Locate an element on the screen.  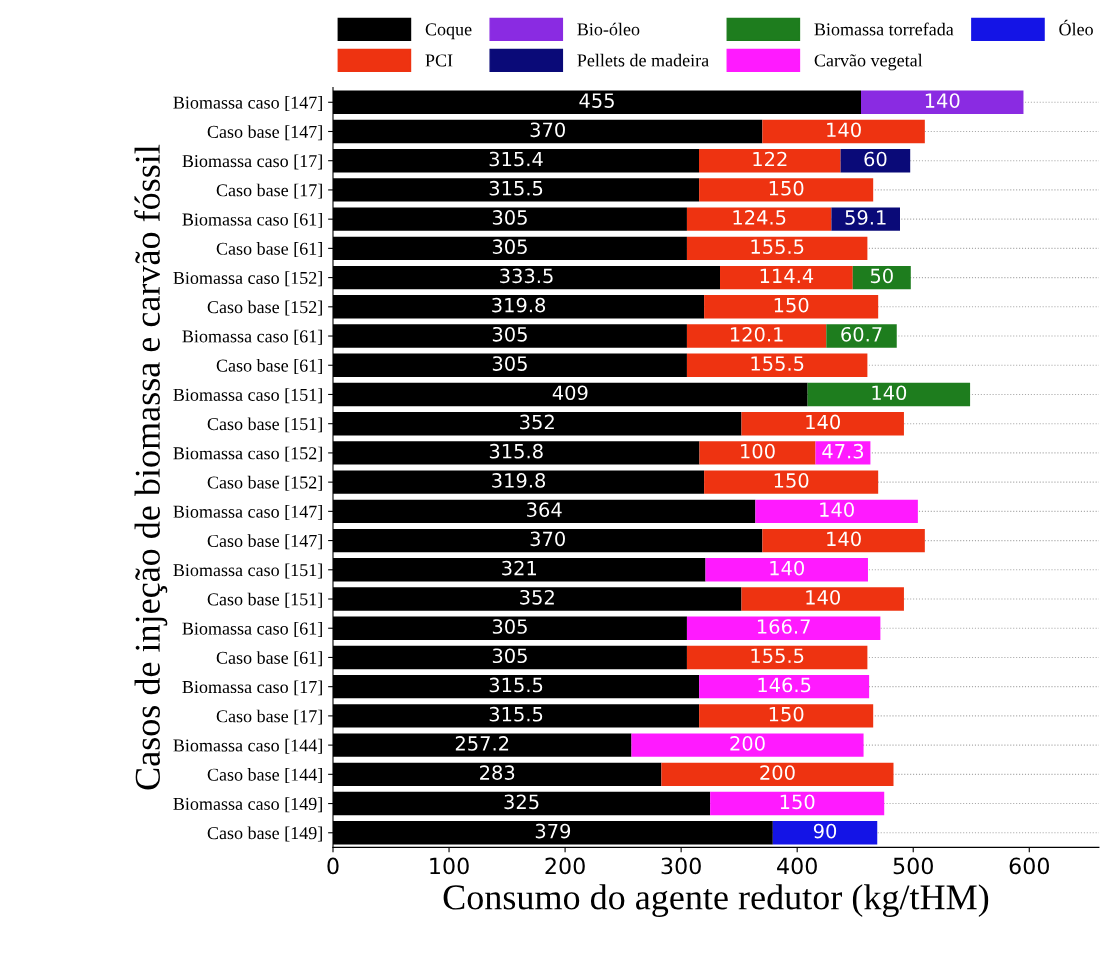
data-label: 166.7 is located at coordinates (783, 626).